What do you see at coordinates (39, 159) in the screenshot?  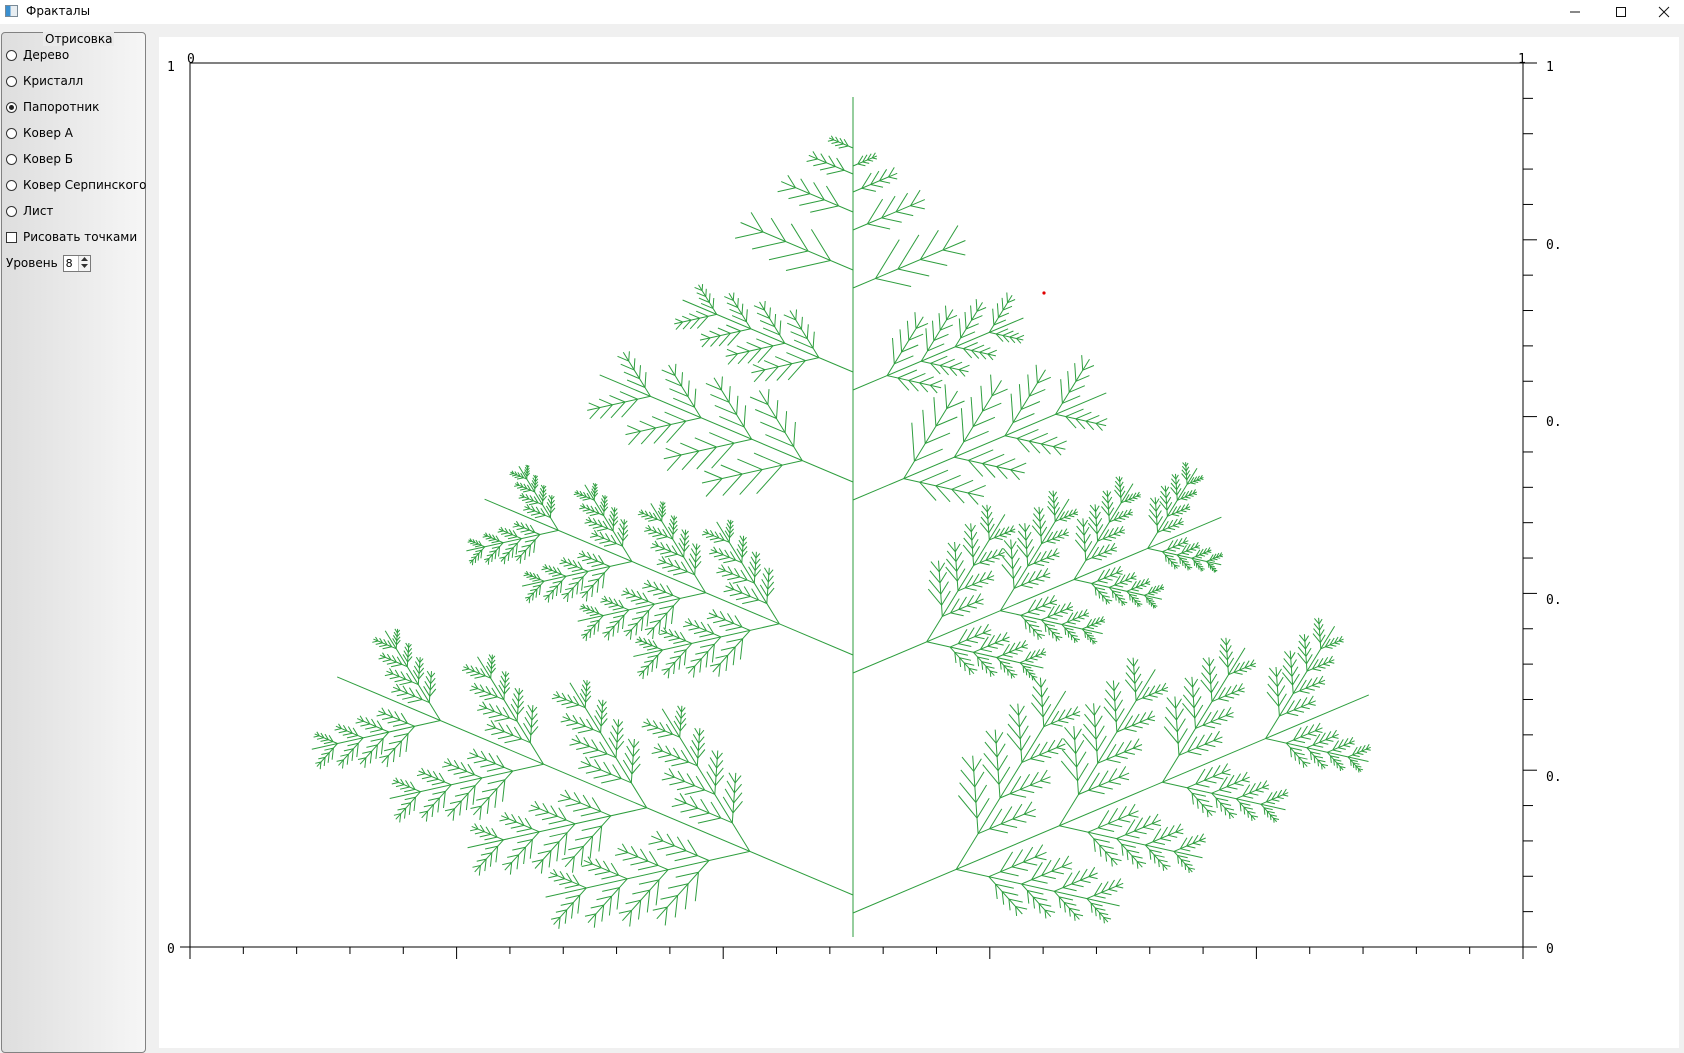 I see `radio-carpet-b: Ковер Б` at bounding box center [39, 159].